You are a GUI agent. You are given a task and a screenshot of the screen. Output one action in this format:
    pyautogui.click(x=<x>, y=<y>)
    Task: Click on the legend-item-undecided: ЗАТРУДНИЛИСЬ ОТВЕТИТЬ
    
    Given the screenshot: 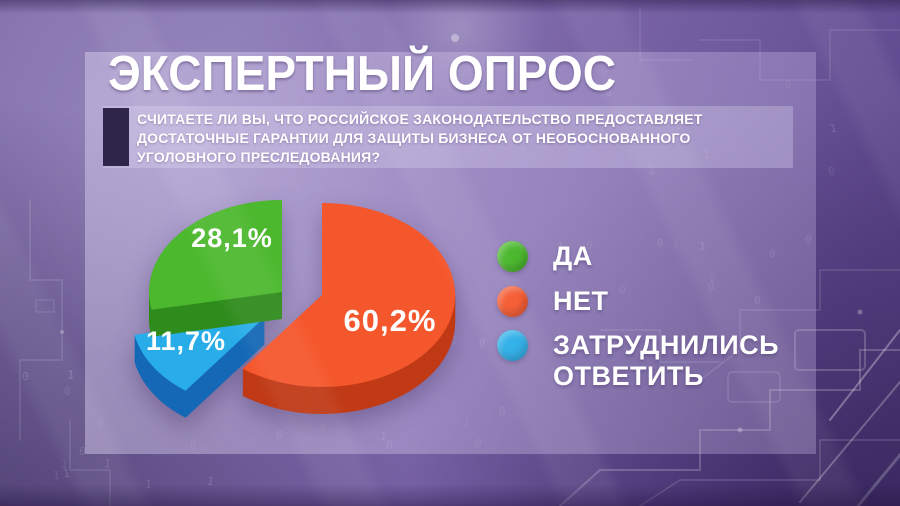 What is the action you would take?
    pyautogui.click(x=657, y=361)
    